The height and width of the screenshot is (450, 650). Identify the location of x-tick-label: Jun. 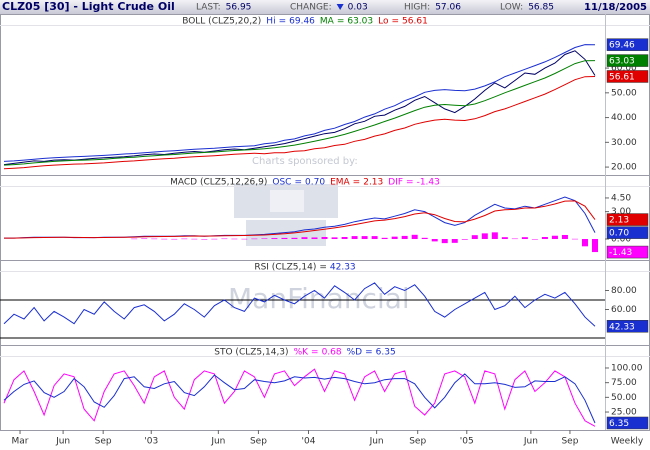
(530, 442).